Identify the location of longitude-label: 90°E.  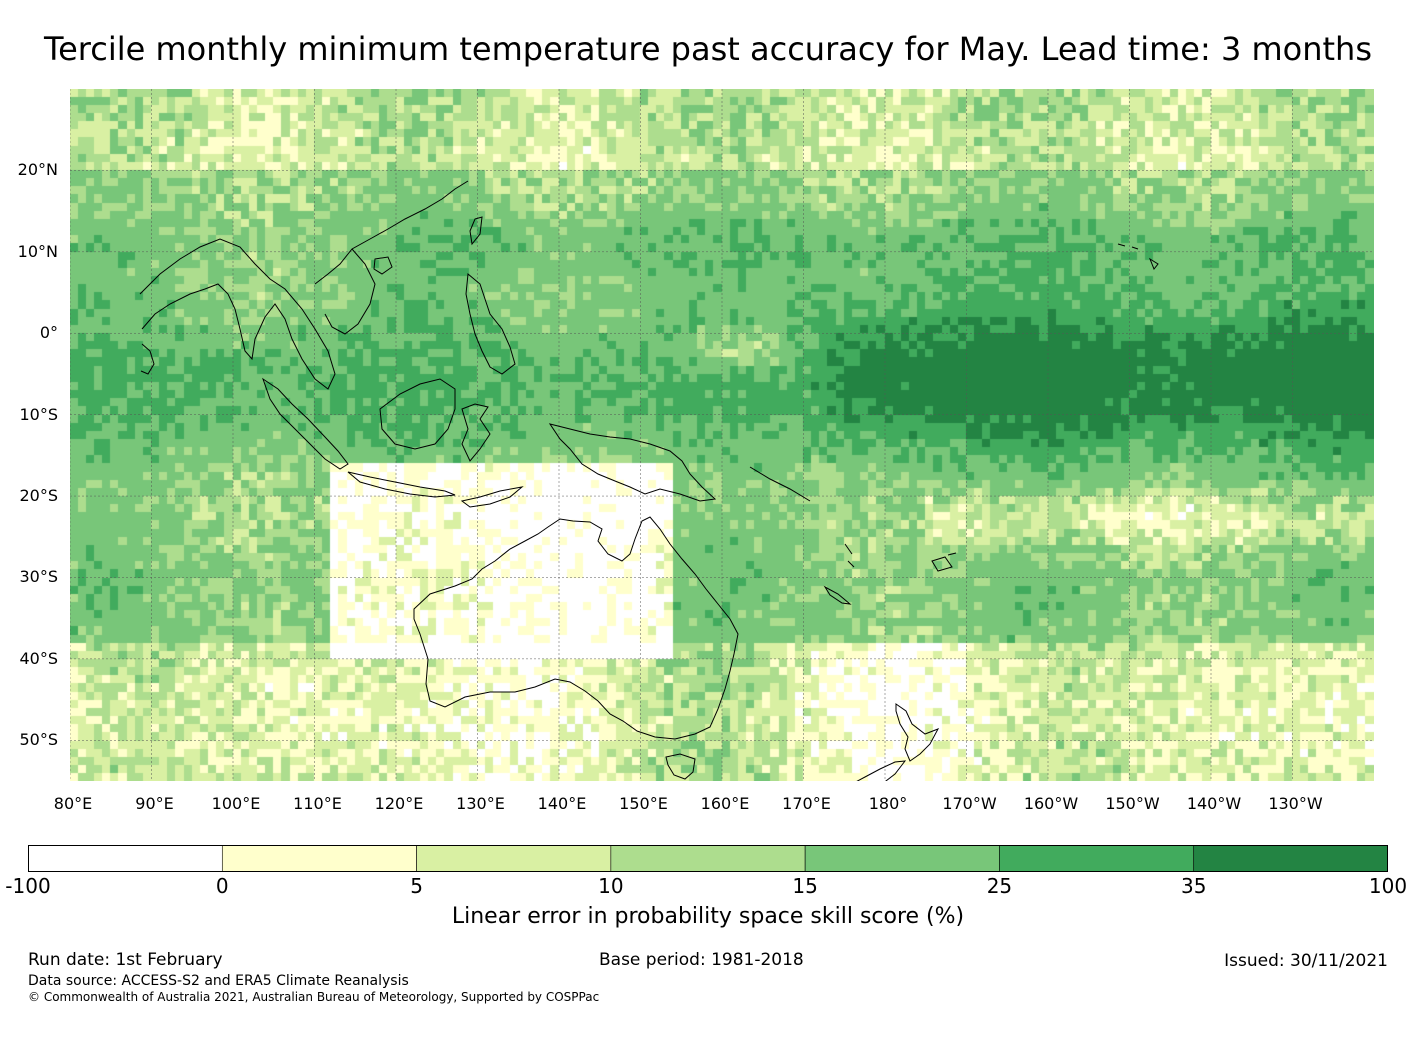
(154, 803).